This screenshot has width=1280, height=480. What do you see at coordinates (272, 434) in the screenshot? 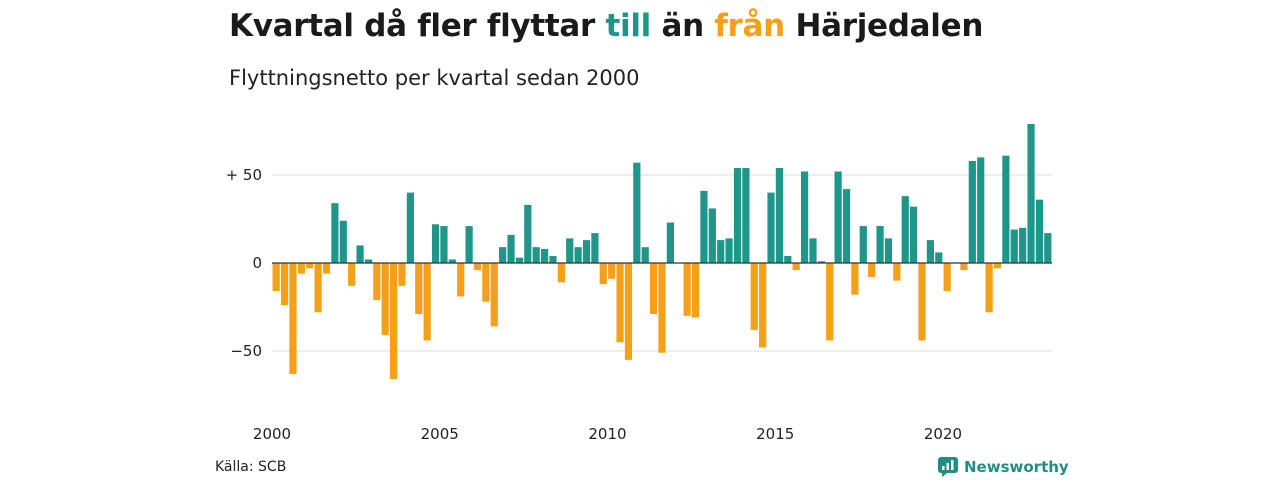
I see `x-tick-label: 2000` at bounding box center [272, 434].